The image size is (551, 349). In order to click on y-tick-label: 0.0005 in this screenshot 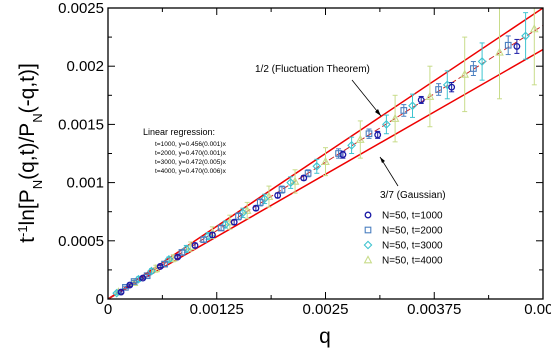, I will do `click(81, 241)`.